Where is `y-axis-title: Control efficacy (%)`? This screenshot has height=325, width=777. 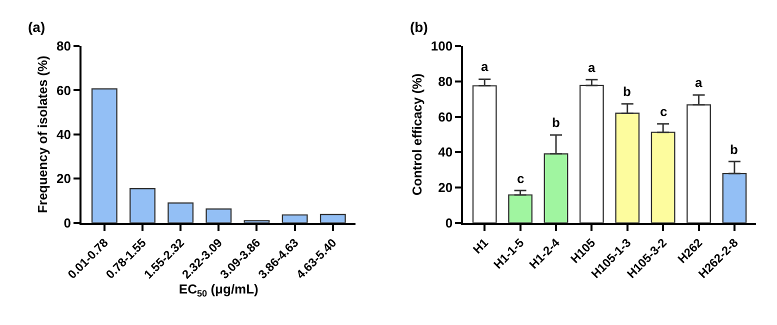
y-axis-title: Control efficacy (%) is located at coordinates (416, 134).